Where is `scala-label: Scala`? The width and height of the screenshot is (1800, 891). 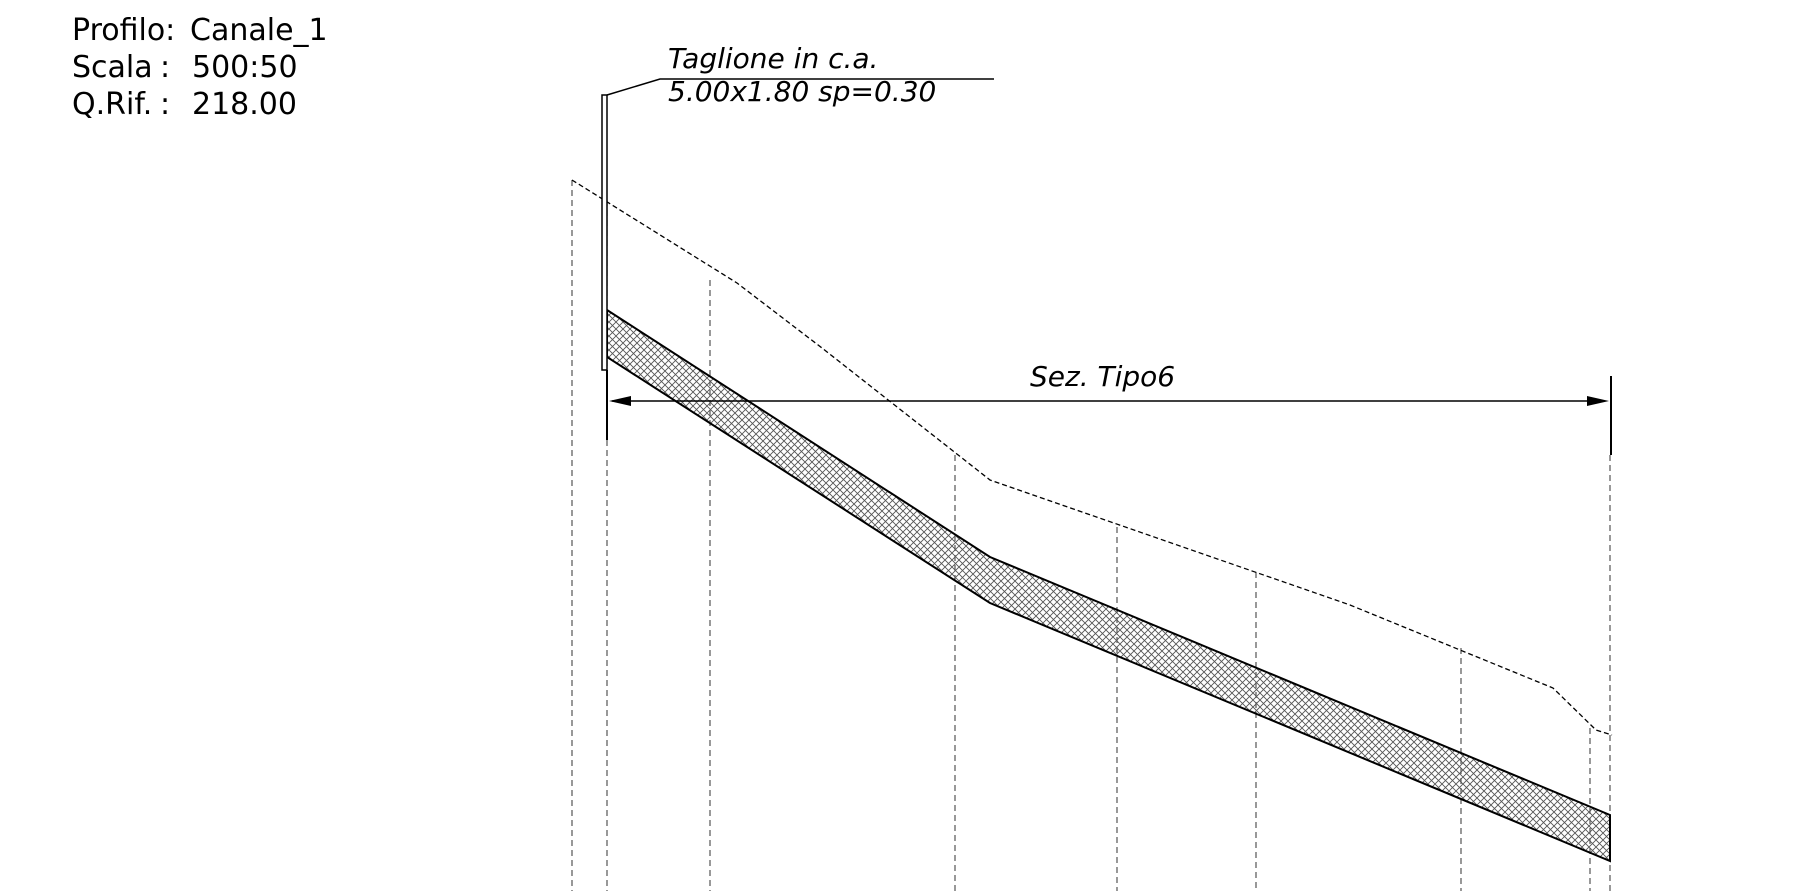 scala-label: Scala is located at coordinates (112, 67).